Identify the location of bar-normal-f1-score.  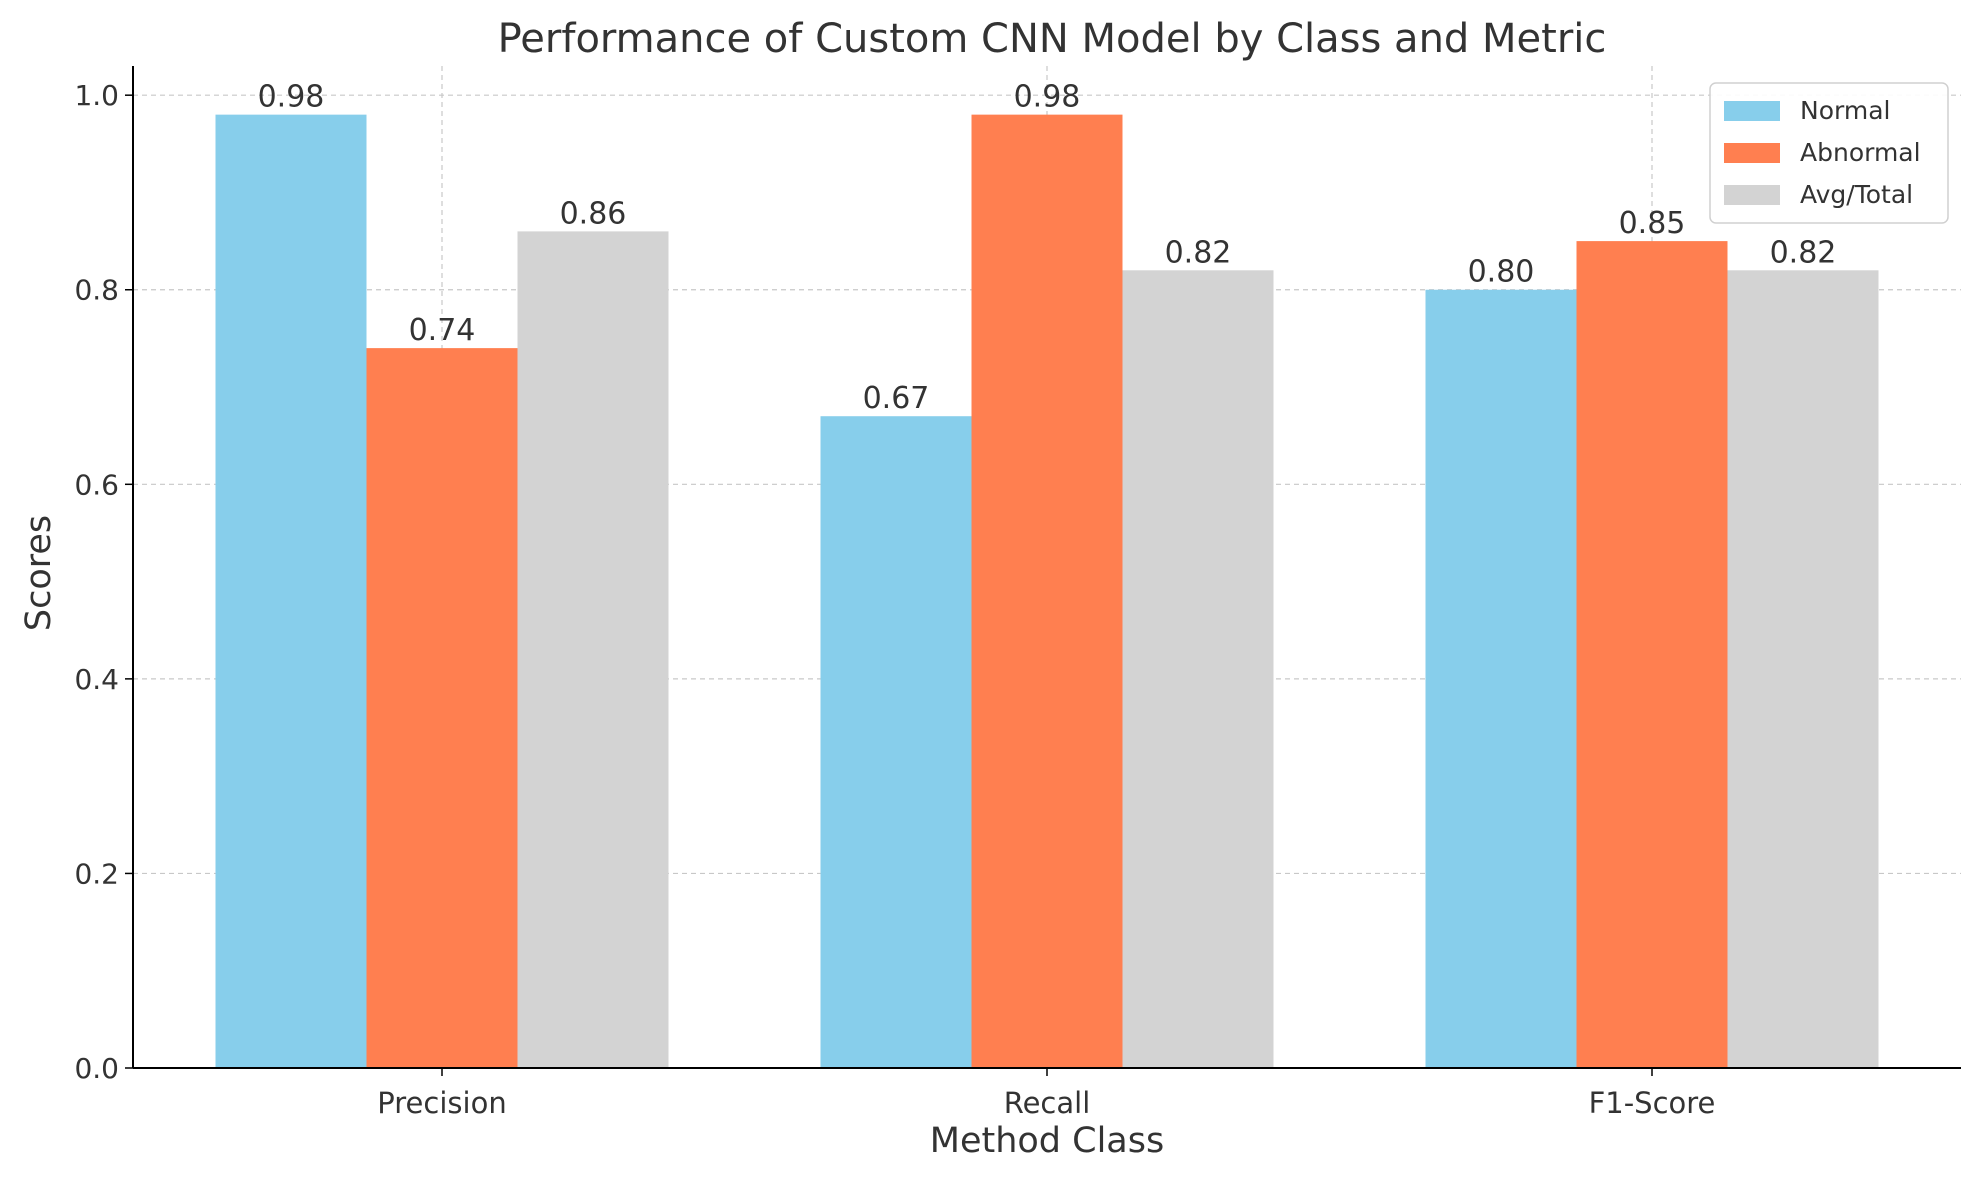
(1501, 678).